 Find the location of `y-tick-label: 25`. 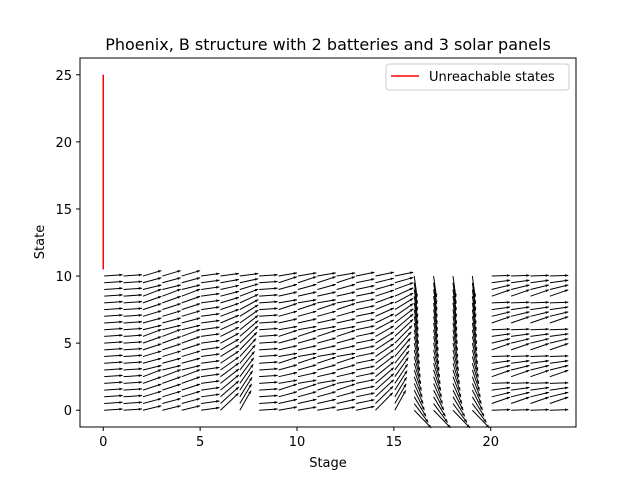

y-tick-label: 25 is located at coordinates (63, 76).